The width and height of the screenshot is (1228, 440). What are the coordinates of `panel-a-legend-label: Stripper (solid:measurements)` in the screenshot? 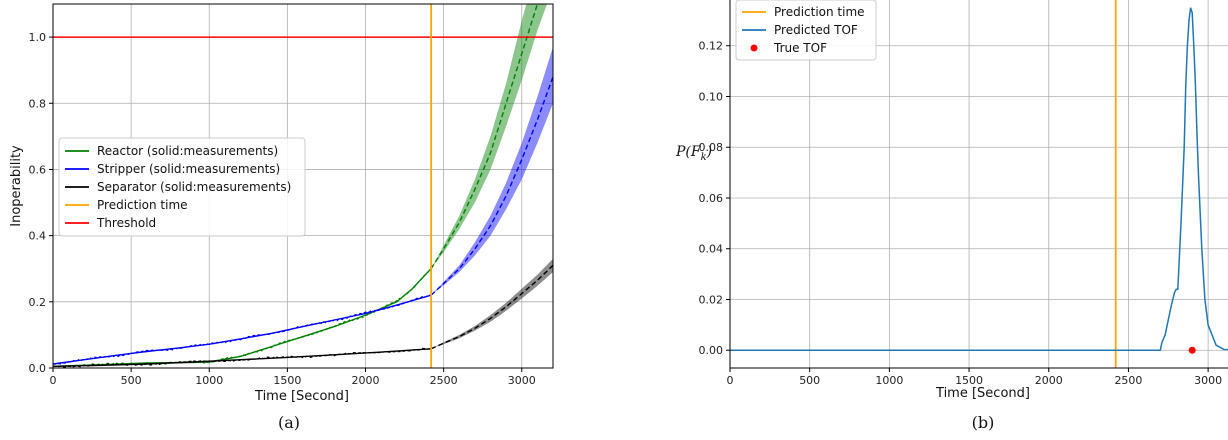 It's located at (188, 169).